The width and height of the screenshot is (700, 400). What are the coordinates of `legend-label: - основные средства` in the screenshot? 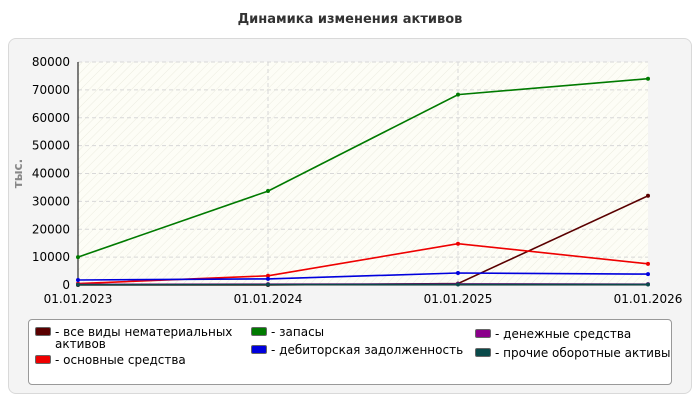 It's located at (120, 360).